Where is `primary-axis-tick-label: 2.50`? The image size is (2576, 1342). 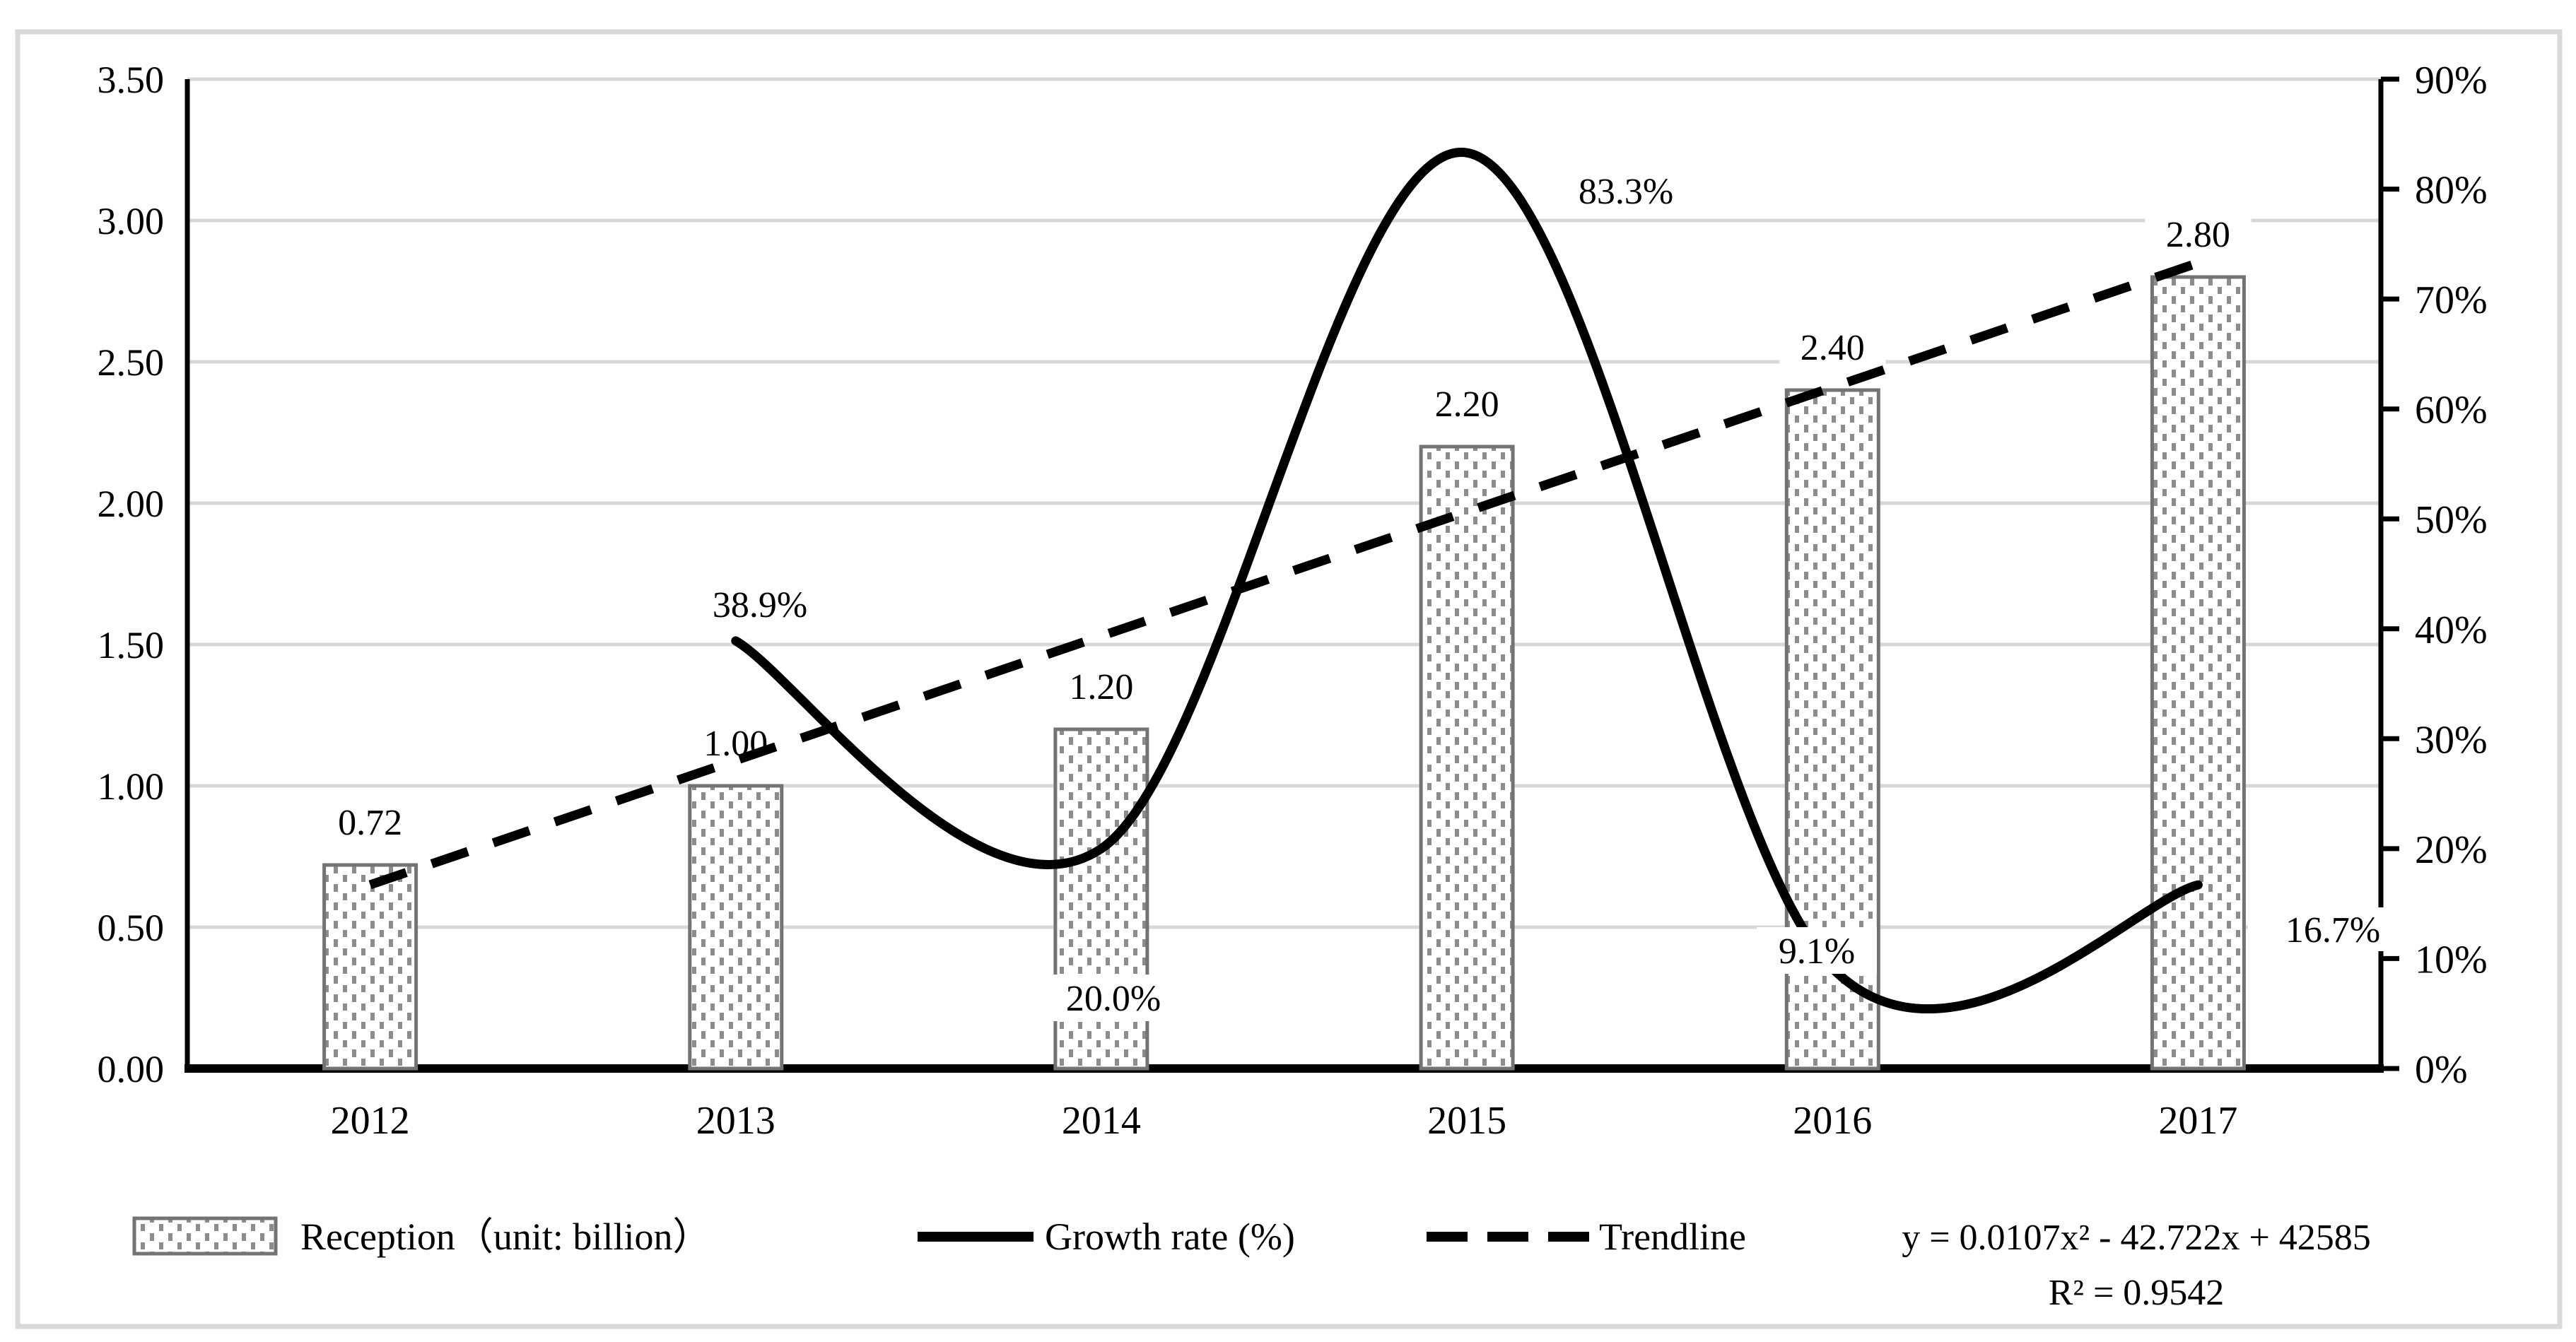
primary-axis-tick-label: 2.50 is located at coordinates (132, 362).